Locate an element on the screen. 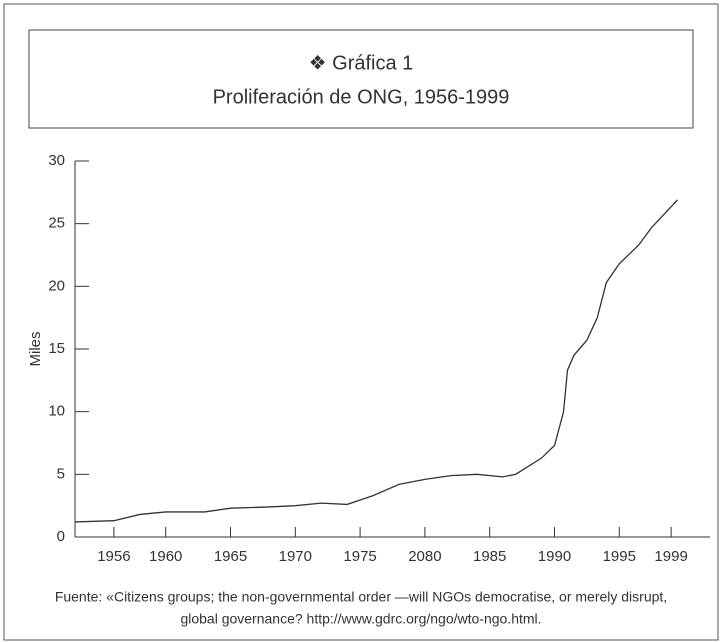 The height and width of the screenshot is (642, 722). x-tick-label: 1960 is located at coordinates (165, 556).